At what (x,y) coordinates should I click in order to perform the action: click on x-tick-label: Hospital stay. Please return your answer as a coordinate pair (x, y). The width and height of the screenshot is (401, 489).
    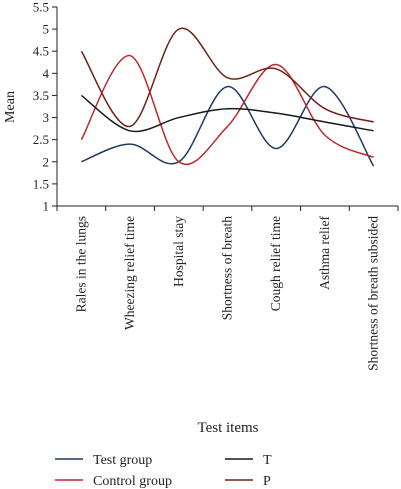
    Looking at the image, I should click on (178, 251).